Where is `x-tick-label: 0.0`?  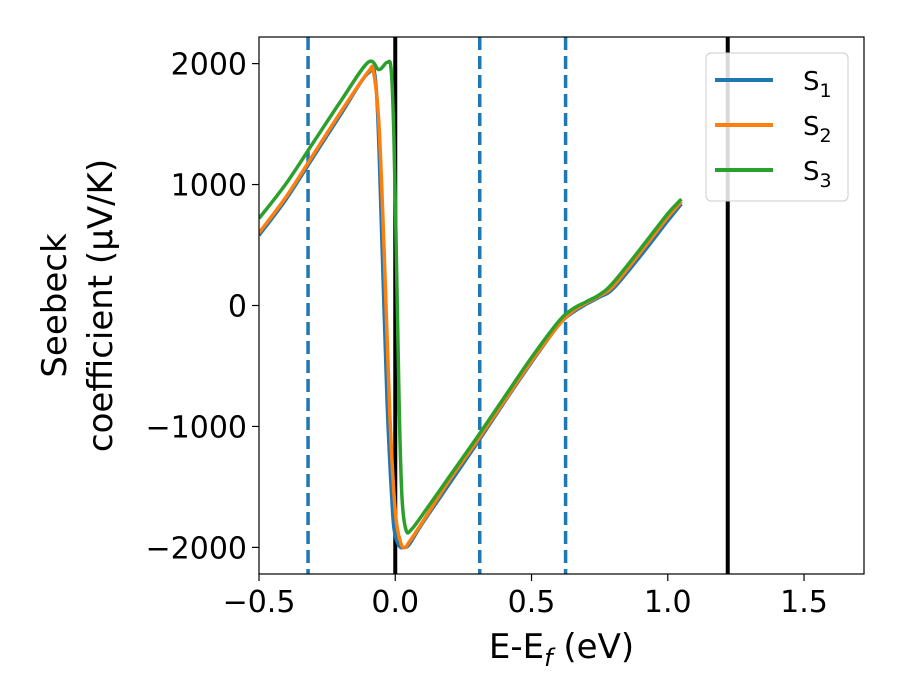
x-tick-label: 0.0 is located at coordinates (395, 602).